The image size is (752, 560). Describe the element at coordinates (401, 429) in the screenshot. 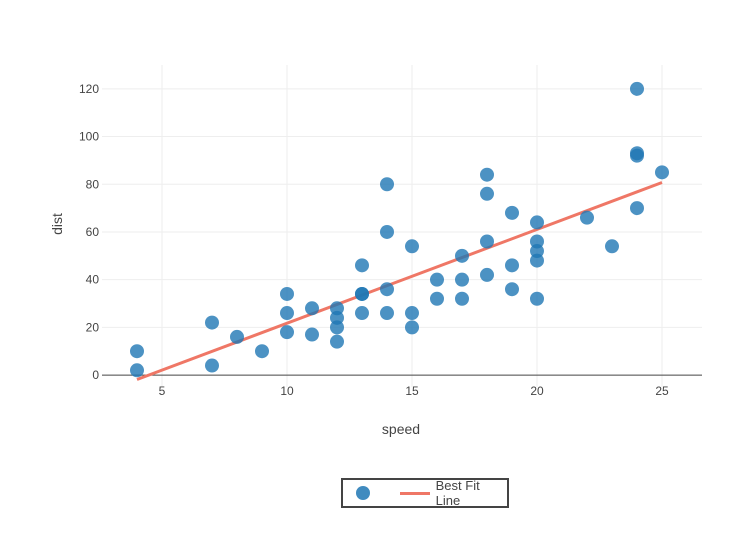

I see `x-axis-title: speed` at that location.